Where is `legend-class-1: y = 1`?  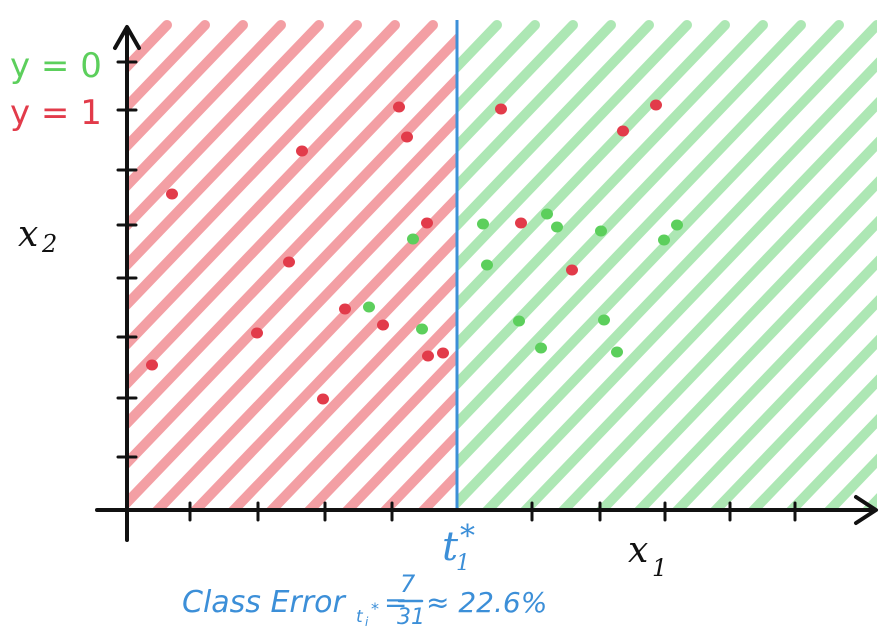
legend-class-1: y = 1 is located at coordinates (56, 113).